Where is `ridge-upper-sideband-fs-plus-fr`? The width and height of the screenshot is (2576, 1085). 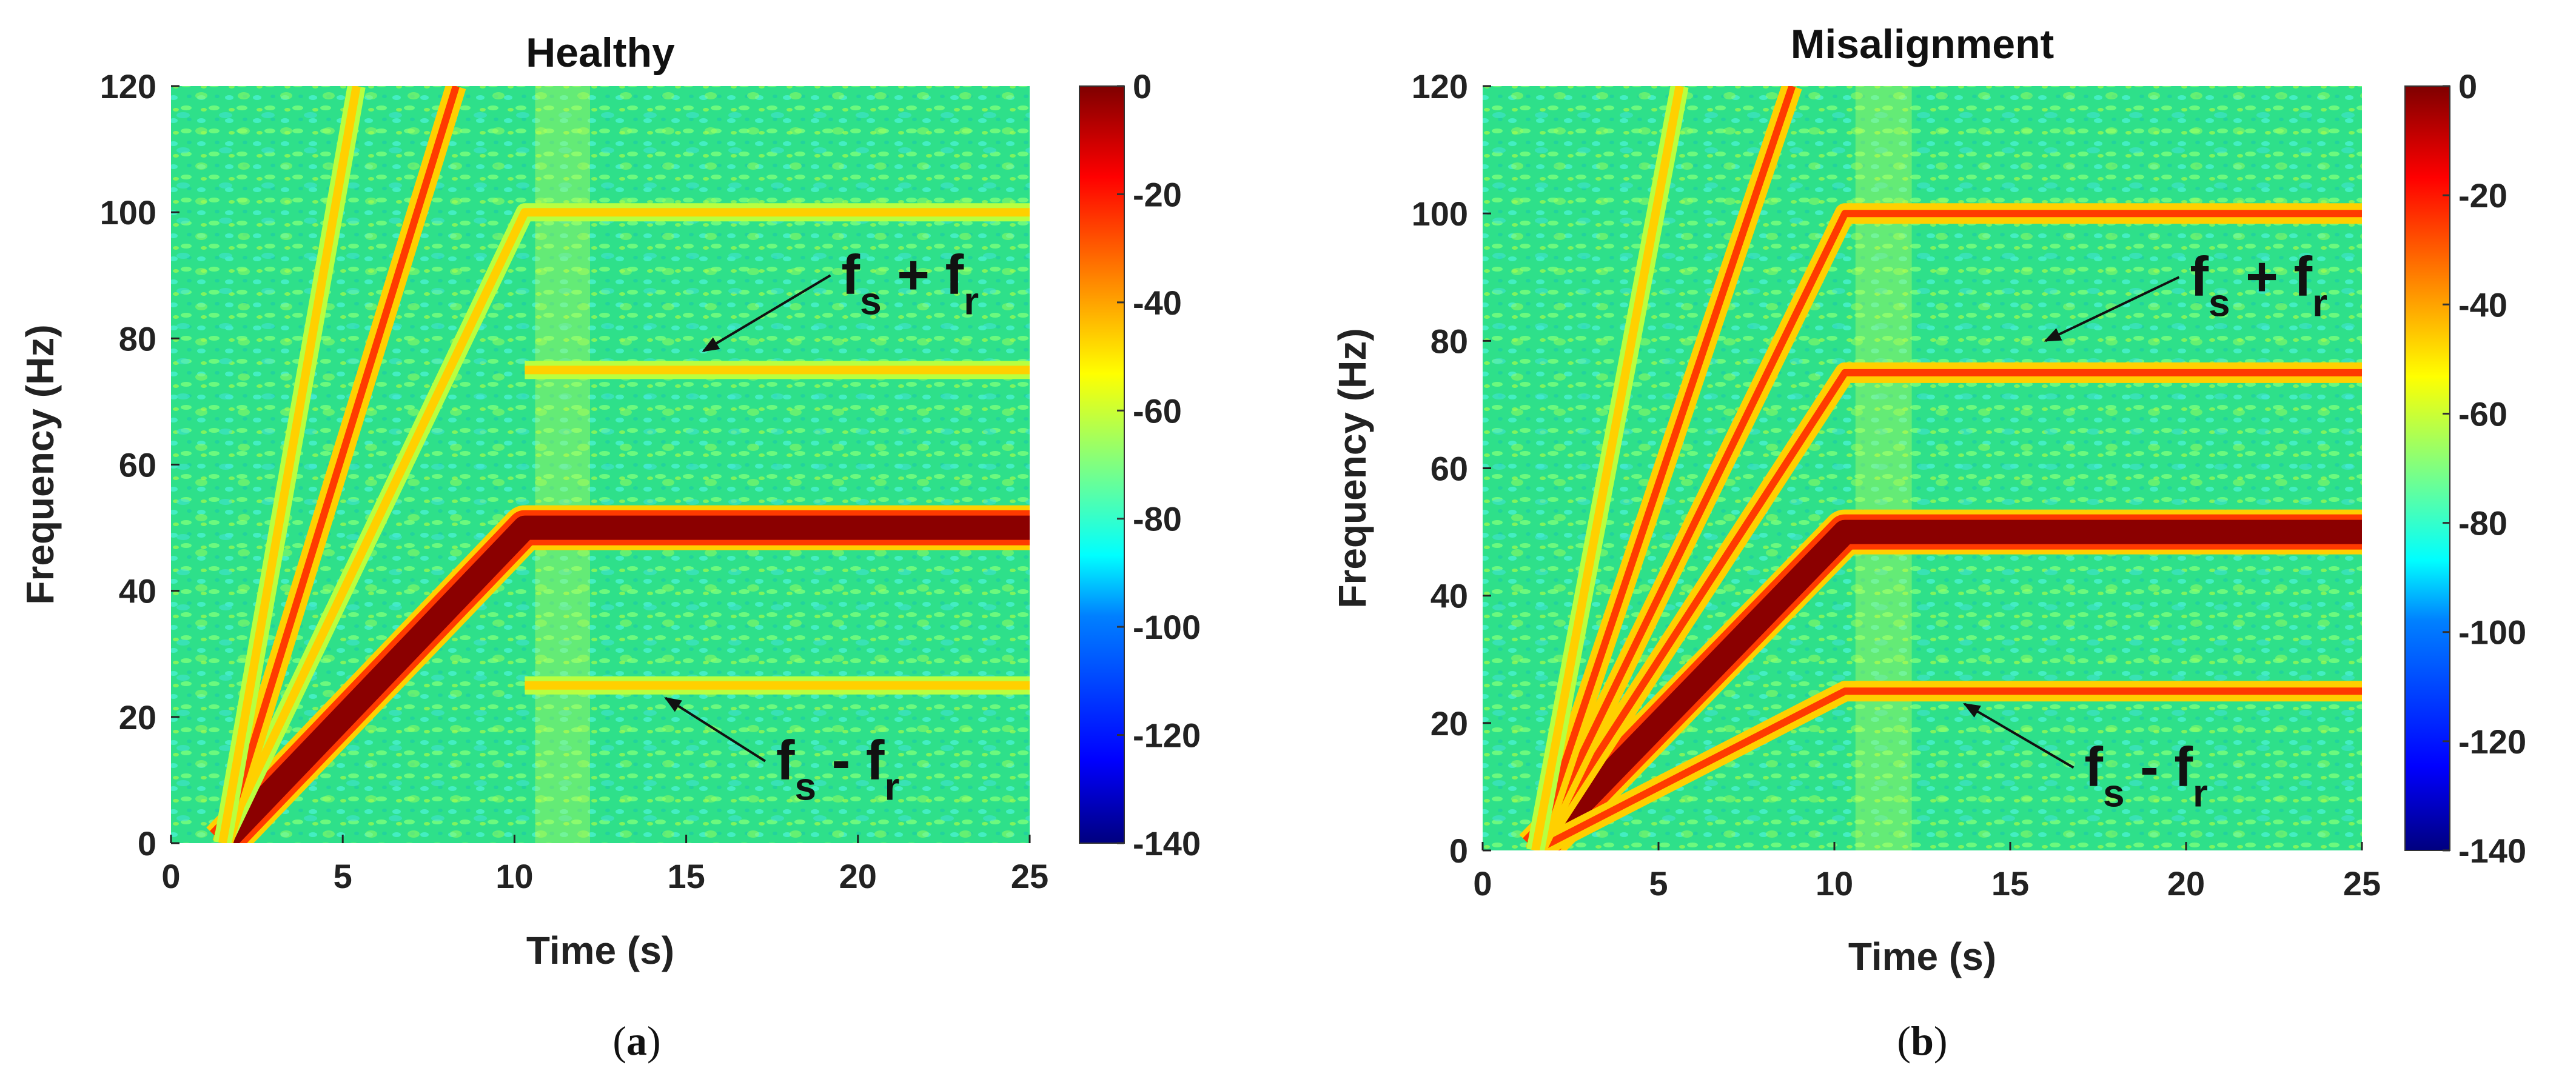 ridge-upper-sideband-fs-plus-fr is located at coordinates (1944, 606).